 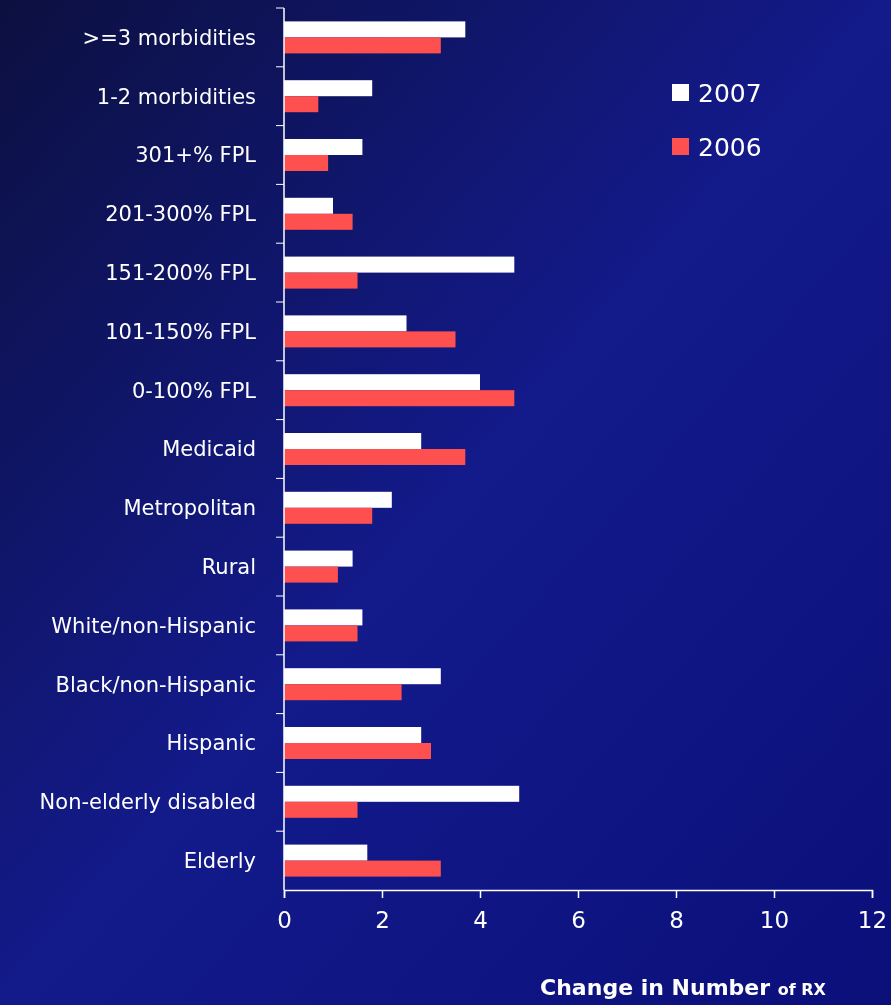 What do you see at coordinates (209, 449) in the screenshot?
I see `y-tick-label: Medicaid` at bounding box center [209, 449].